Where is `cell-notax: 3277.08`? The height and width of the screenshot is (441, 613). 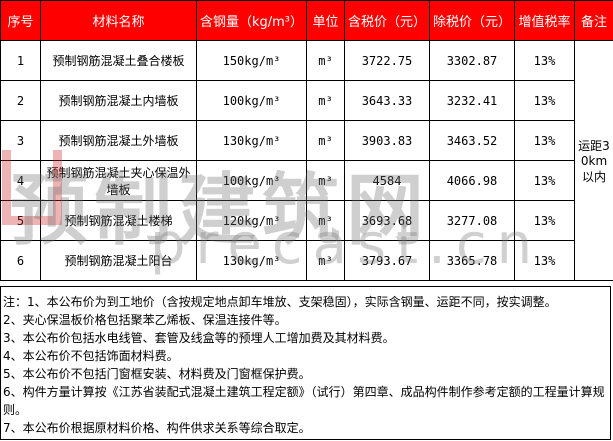 cell-notax: 3277.08 is located at coordinates (472, 220).